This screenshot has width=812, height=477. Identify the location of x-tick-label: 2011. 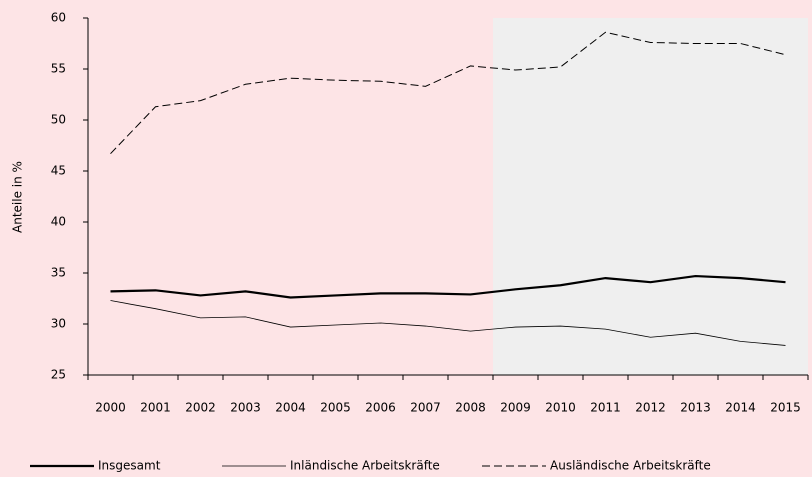
(605, 408).